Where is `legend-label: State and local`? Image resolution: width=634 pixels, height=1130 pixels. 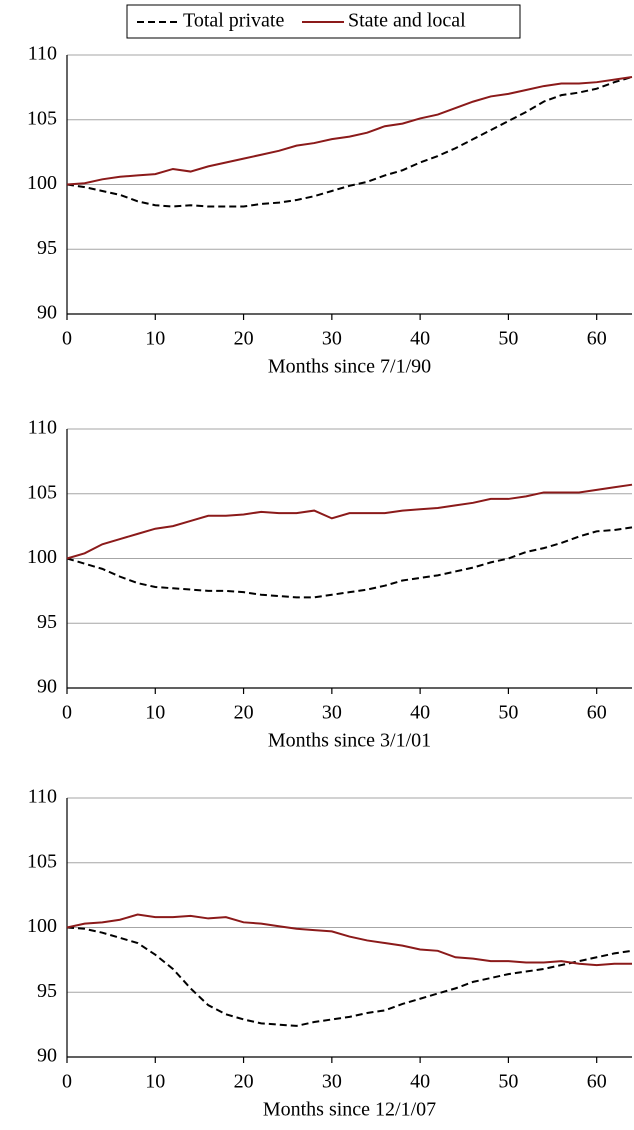
legend-label: State and local is located at coordinates (407, 21).